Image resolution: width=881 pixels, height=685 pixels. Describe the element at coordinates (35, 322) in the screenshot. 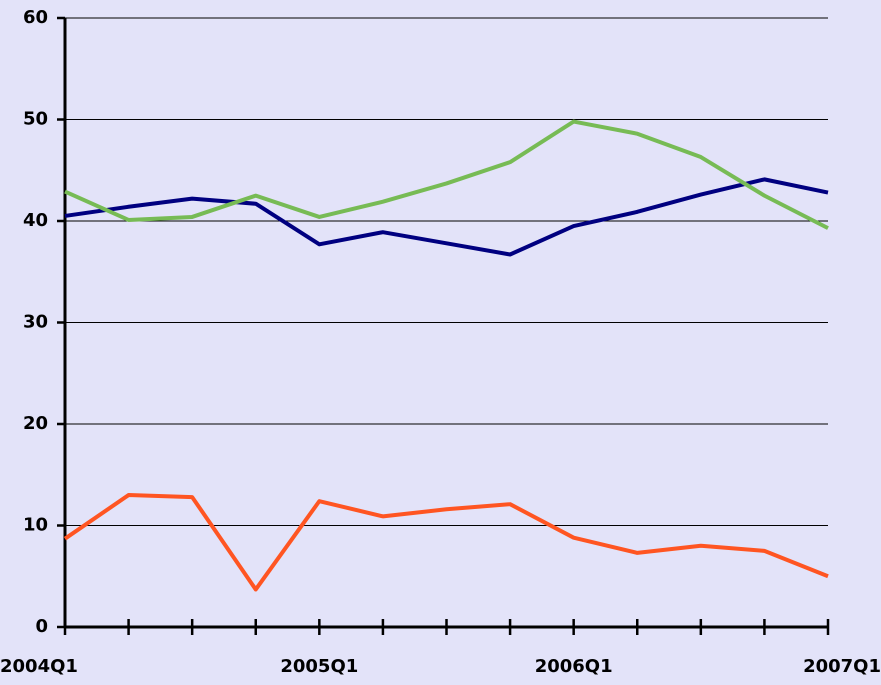

I see `y-tick-label: 30` at that location.